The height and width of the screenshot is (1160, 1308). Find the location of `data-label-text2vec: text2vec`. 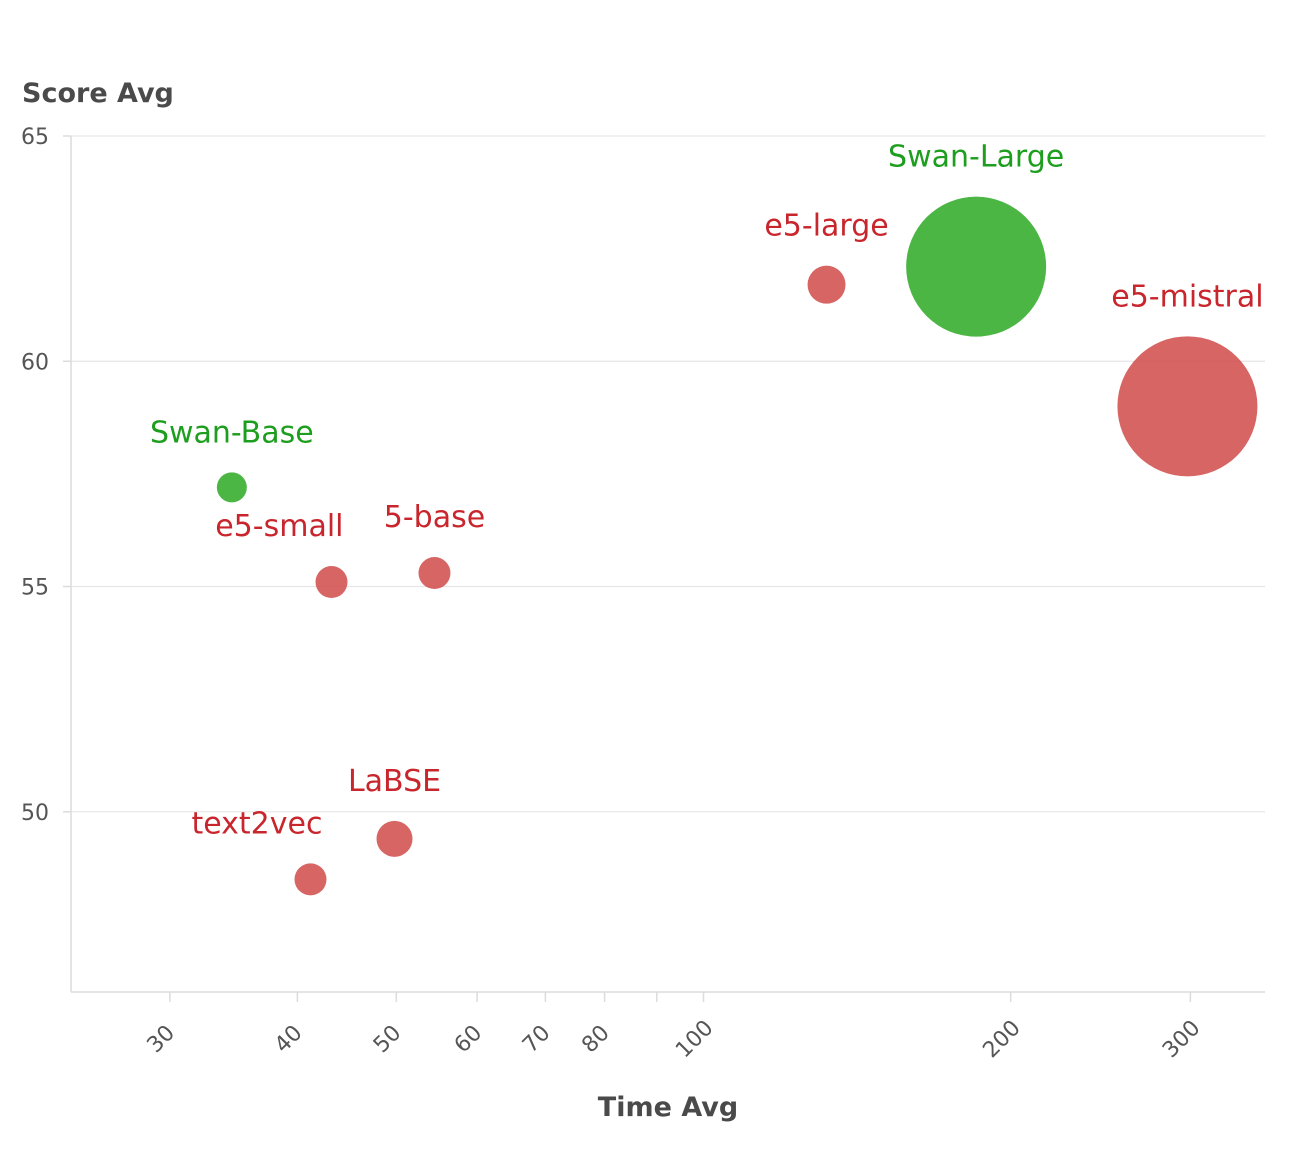

data-label-text2vec: text2vec is located at coordinates (256, 823).